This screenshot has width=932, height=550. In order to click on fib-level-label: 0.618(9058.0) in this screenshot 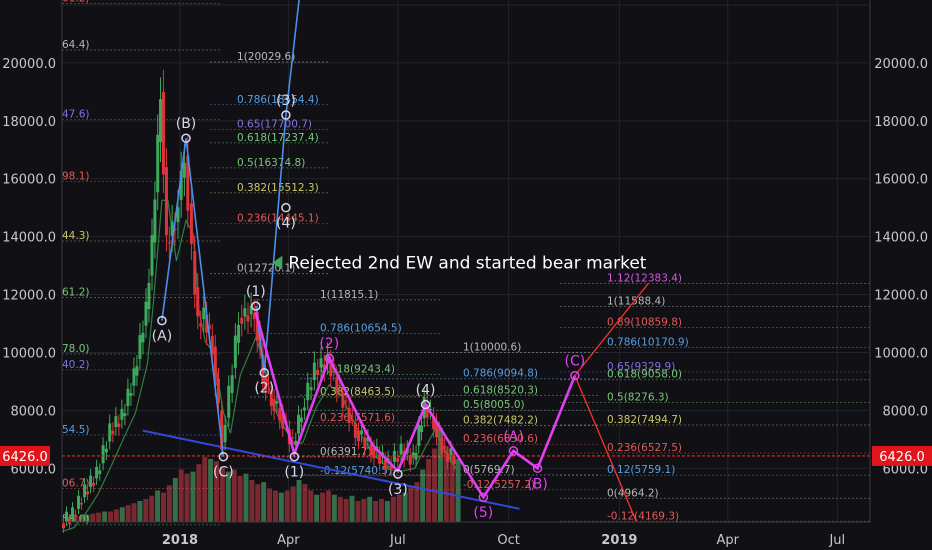, I will do `click(644, 375)`.